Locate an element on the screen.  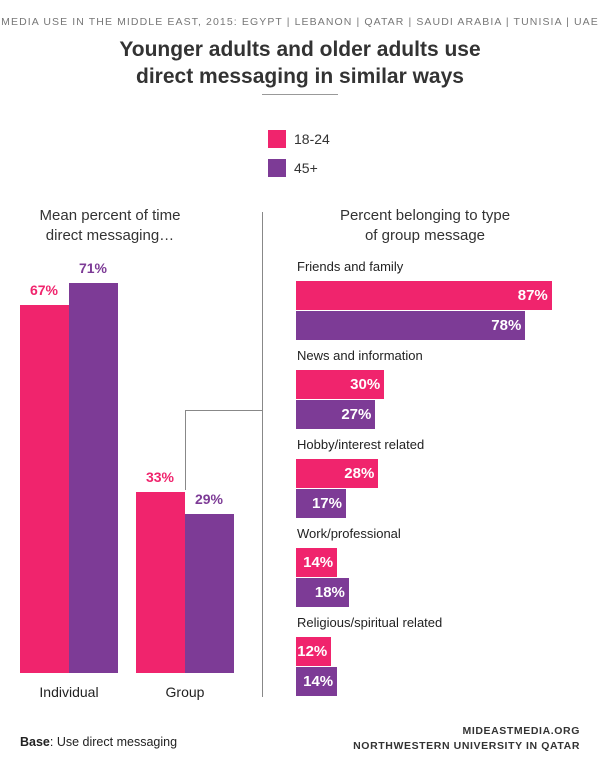
connector-horizontal is located at coordinates (223, 410).